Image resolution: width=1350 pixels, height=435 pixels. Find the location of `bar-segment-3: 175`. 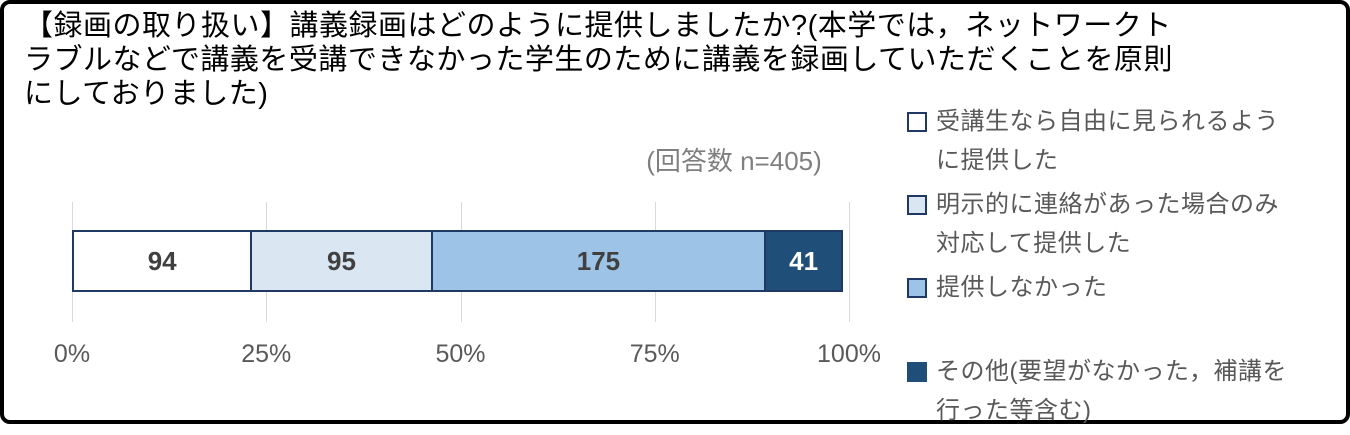

bar-segment-3: 175 is located at coordinates (598, 261).